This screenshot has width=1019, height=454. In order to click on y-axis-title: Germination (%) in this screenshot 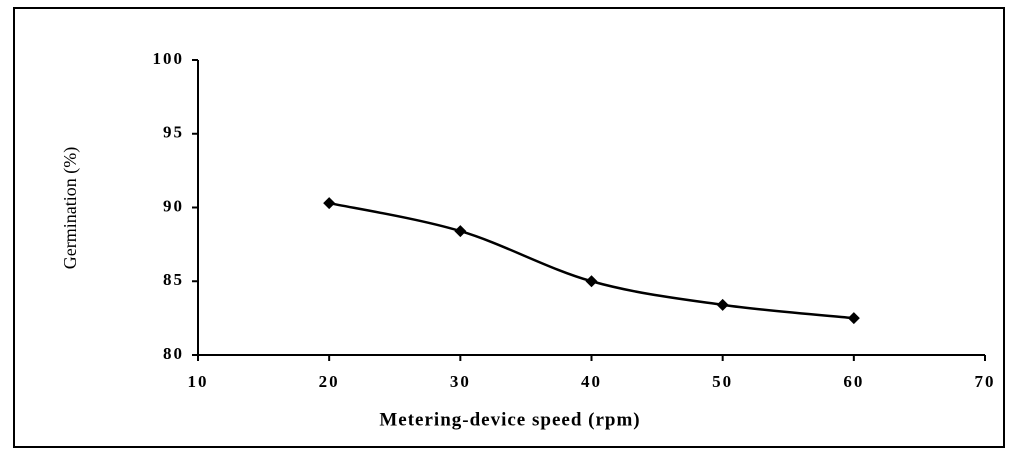, I will do `click(70, 208)`.